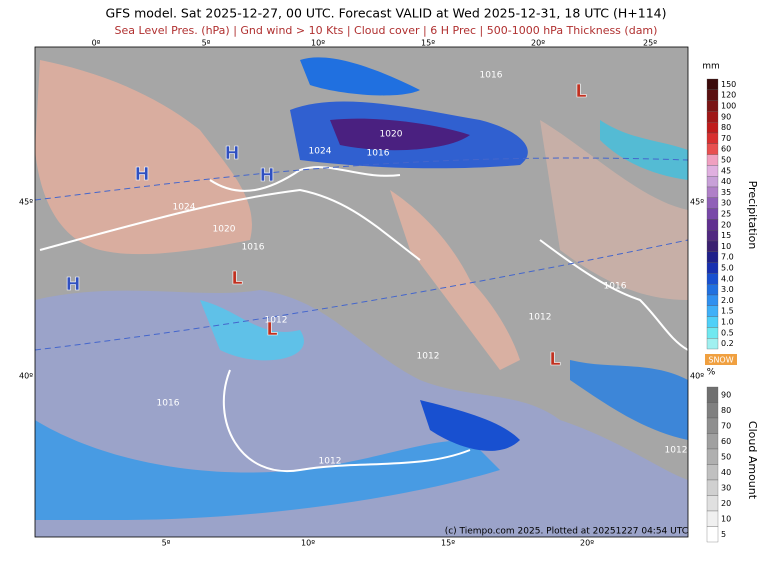 The width and height of the screenshot is (772, 566). I want to click on cloud-level: 20, so click(726, 503).